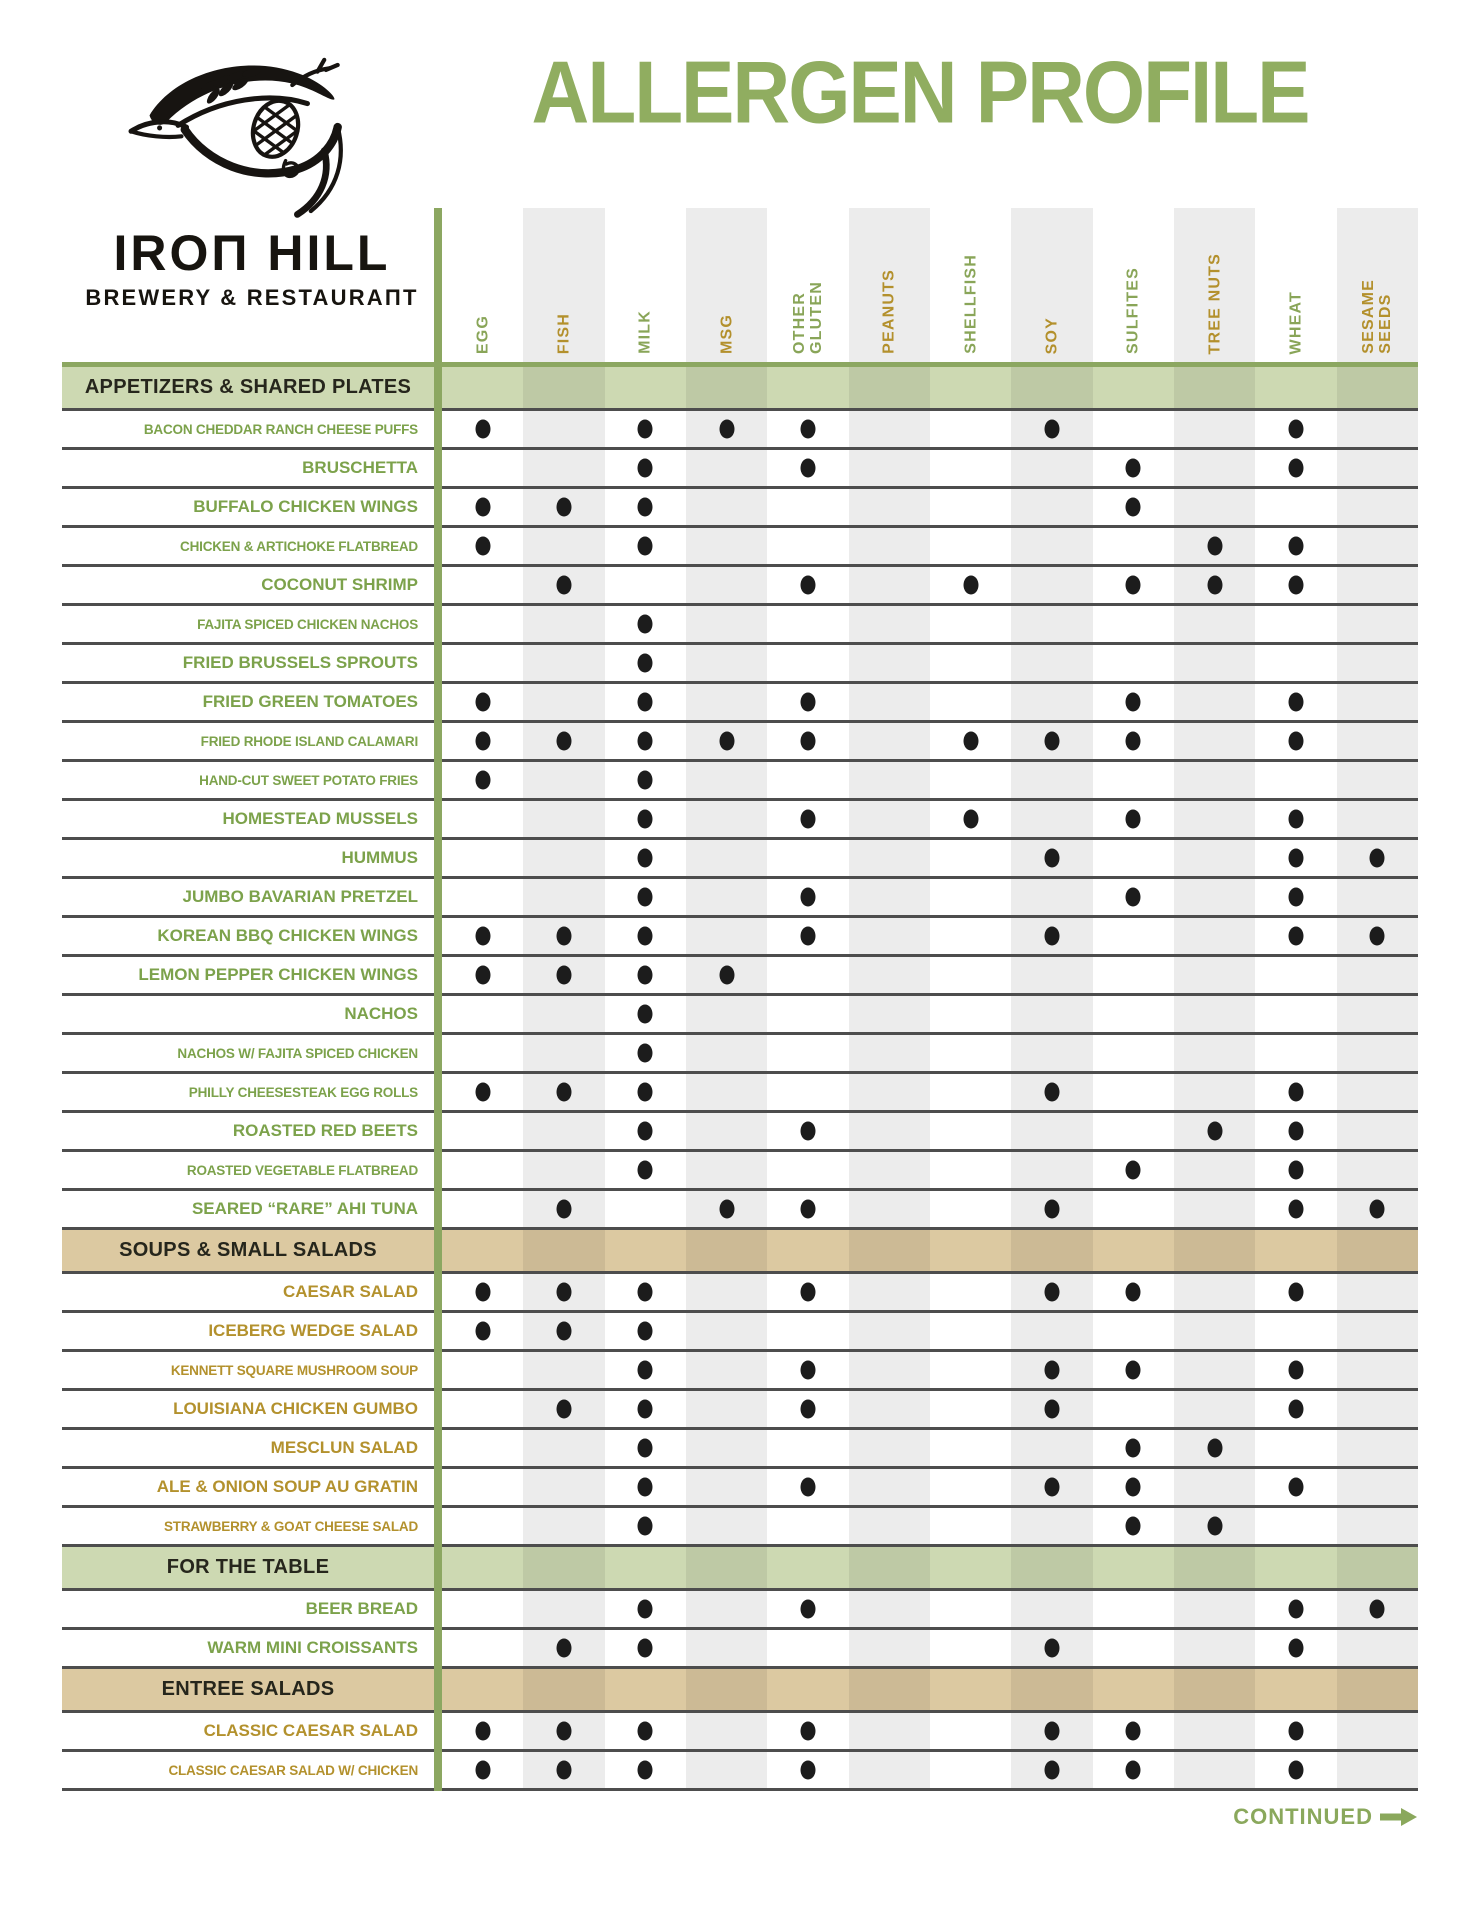 This screenshot has height=1920, width=1484. What do you see at coordinates (360, 467) in the screenshot?
I see `dish-label: BRUSCHETTA` at bounding box center [360, 467].